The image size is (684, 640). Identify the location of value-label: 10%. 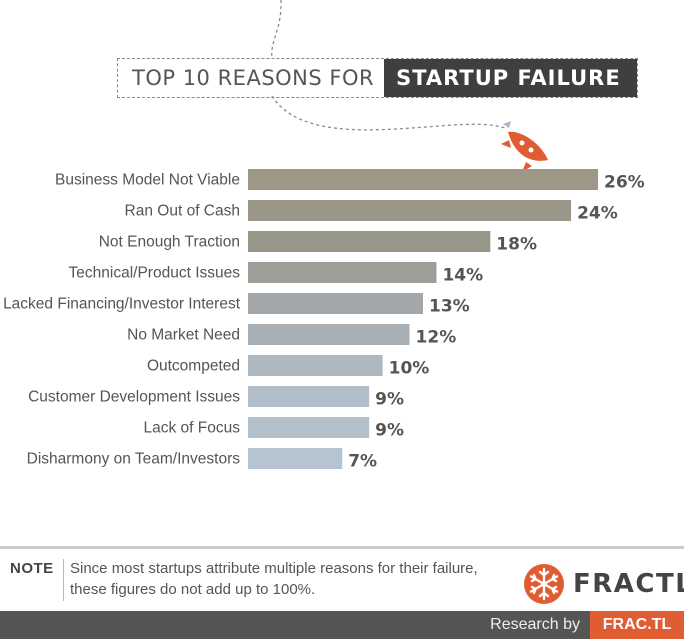
(409, 369).